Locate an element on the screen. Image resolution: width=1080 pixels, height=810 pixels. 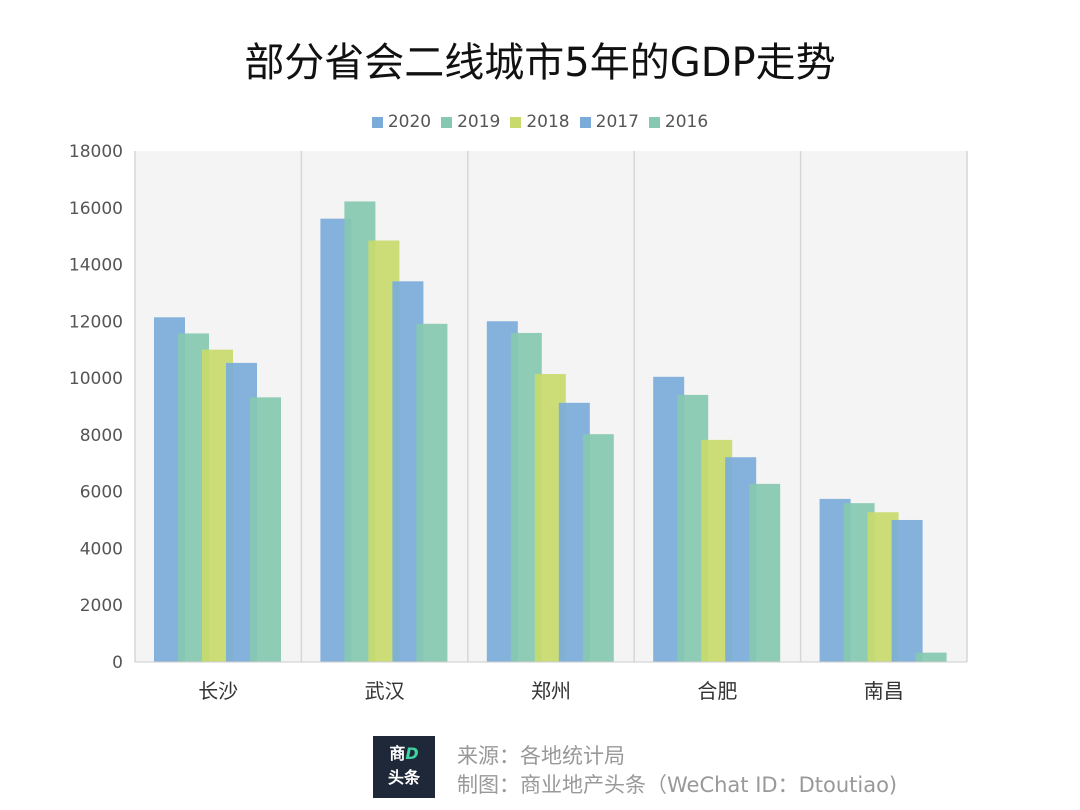
x-tick-label: 合肥 is located at coordinates (717, 691).